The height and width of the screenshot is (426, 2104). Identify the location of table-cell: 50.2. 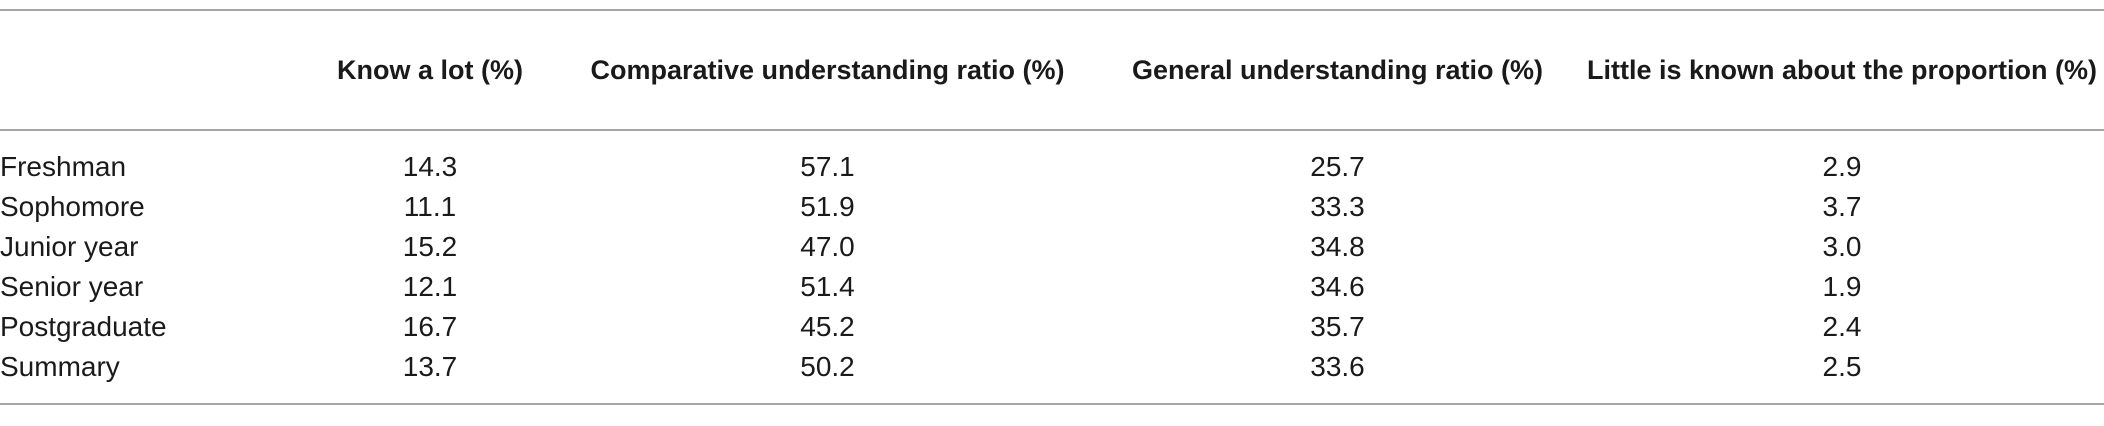
(827, 366).